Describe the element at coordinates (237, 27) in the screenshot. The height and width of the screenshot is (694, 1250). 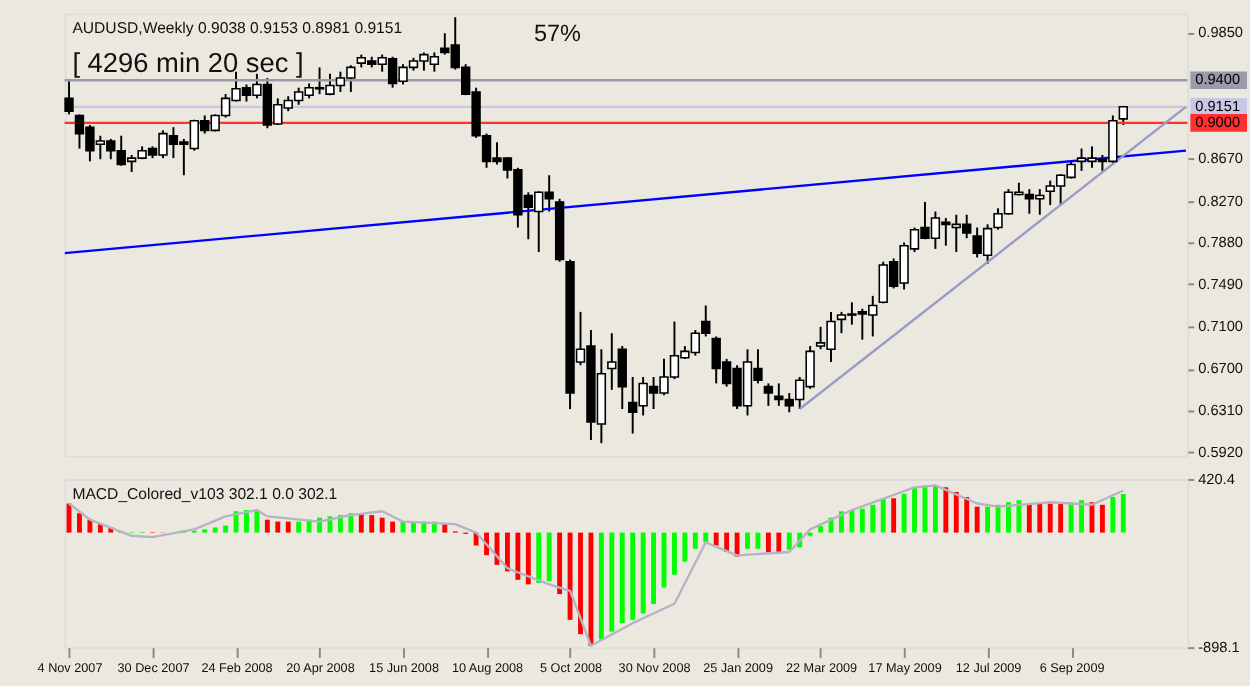
I see `chart-title: AUDUSD,Weekly 0.9038 0.9153 0.8981 0.9151` at that location.